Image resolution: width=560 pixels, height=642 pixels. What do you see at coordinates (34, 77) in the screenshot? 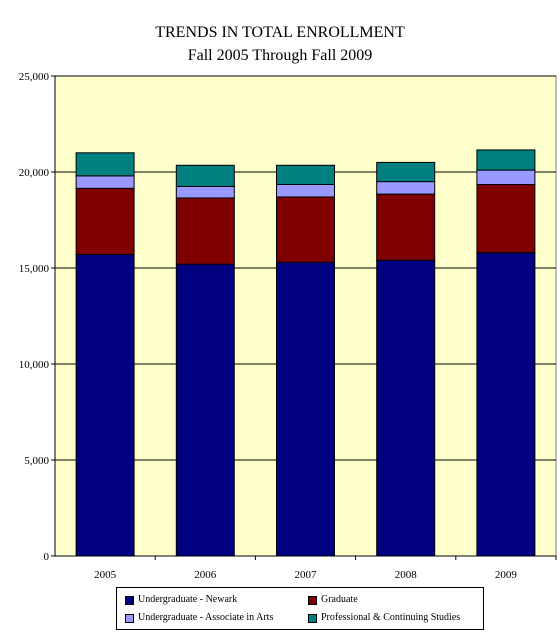
I see `y-tick-label: 25,000` at bounding box center [34, 77].